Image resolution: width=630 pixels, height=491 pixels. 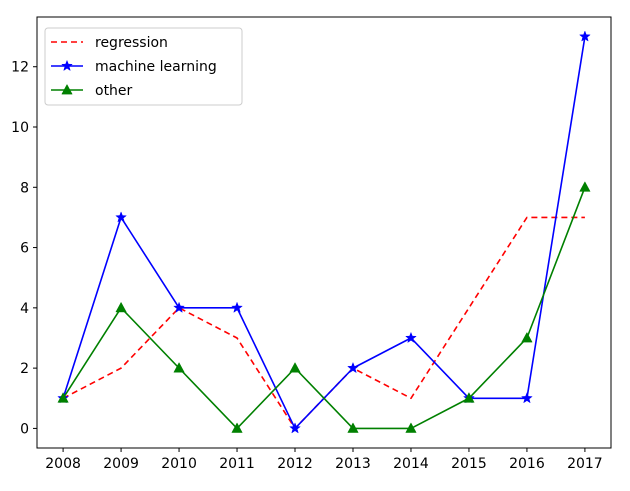 What do you see at coordinates (585, 464) in the screenshot?
I see `x-tick-label: 2017` at bounding box center [585, 464].